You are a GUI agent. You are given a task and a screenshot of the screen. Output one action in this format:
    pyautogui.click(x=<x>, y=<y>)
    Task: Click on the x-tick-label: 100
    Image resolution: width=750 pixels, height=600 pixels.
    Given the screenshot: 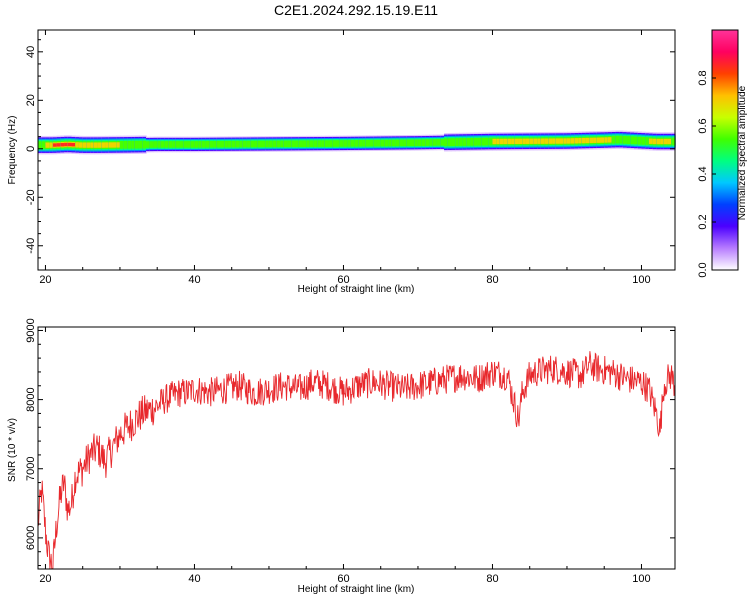 What is the action you would take?
    pyautogui.click(x=641, y=579)
    